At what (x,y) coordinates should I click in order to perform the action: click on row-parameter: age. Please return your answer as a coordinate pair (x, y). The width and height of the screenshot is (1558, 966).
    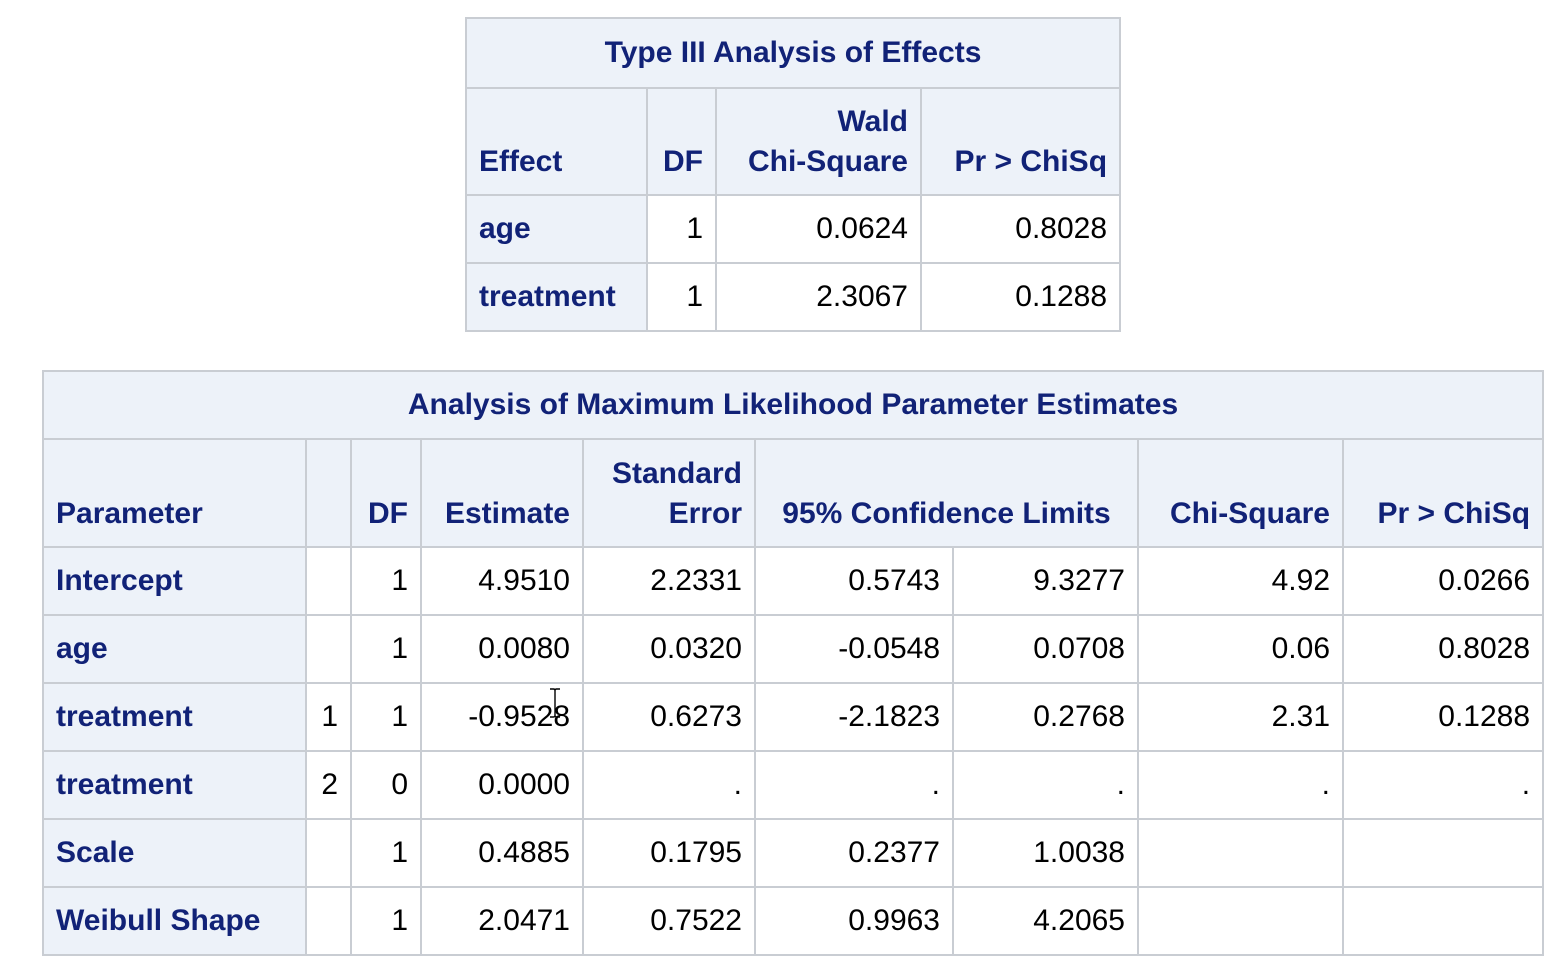
    Looking at the image, I should click on (174, 649).